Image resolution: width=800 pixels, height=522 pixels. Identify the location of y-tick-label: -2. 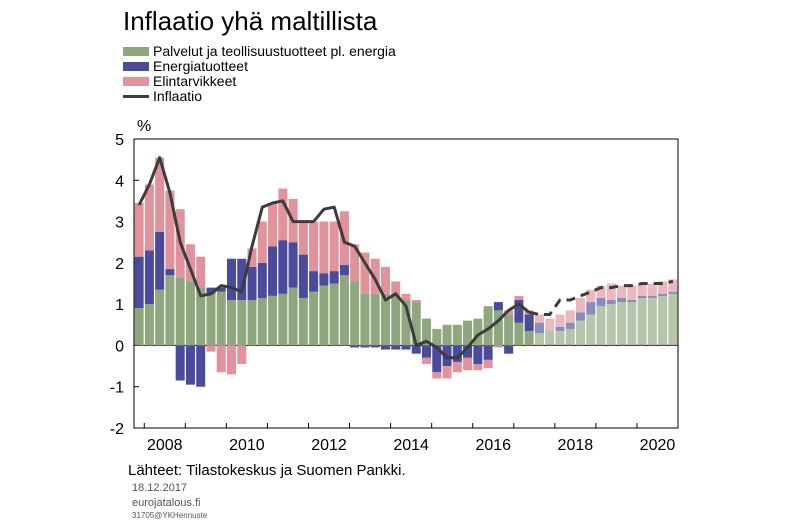
(117, 429).